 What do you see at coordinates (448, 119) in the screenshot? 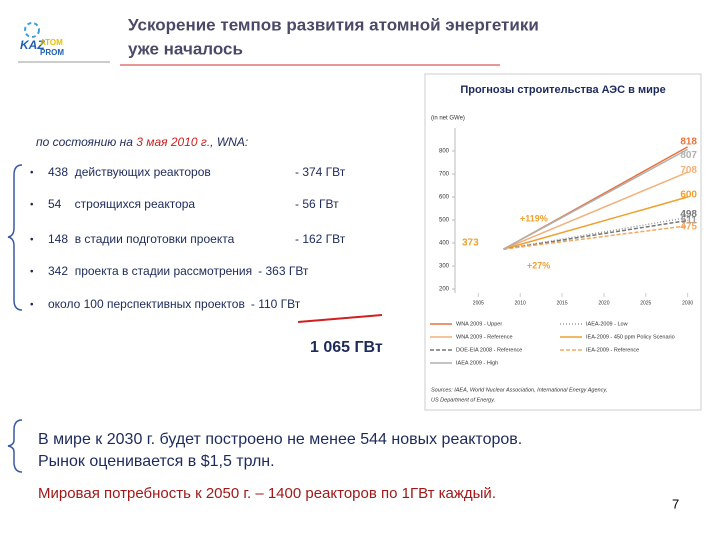
I see `y-axis-label: (in net GWe)` at bounding box center [448, 119].